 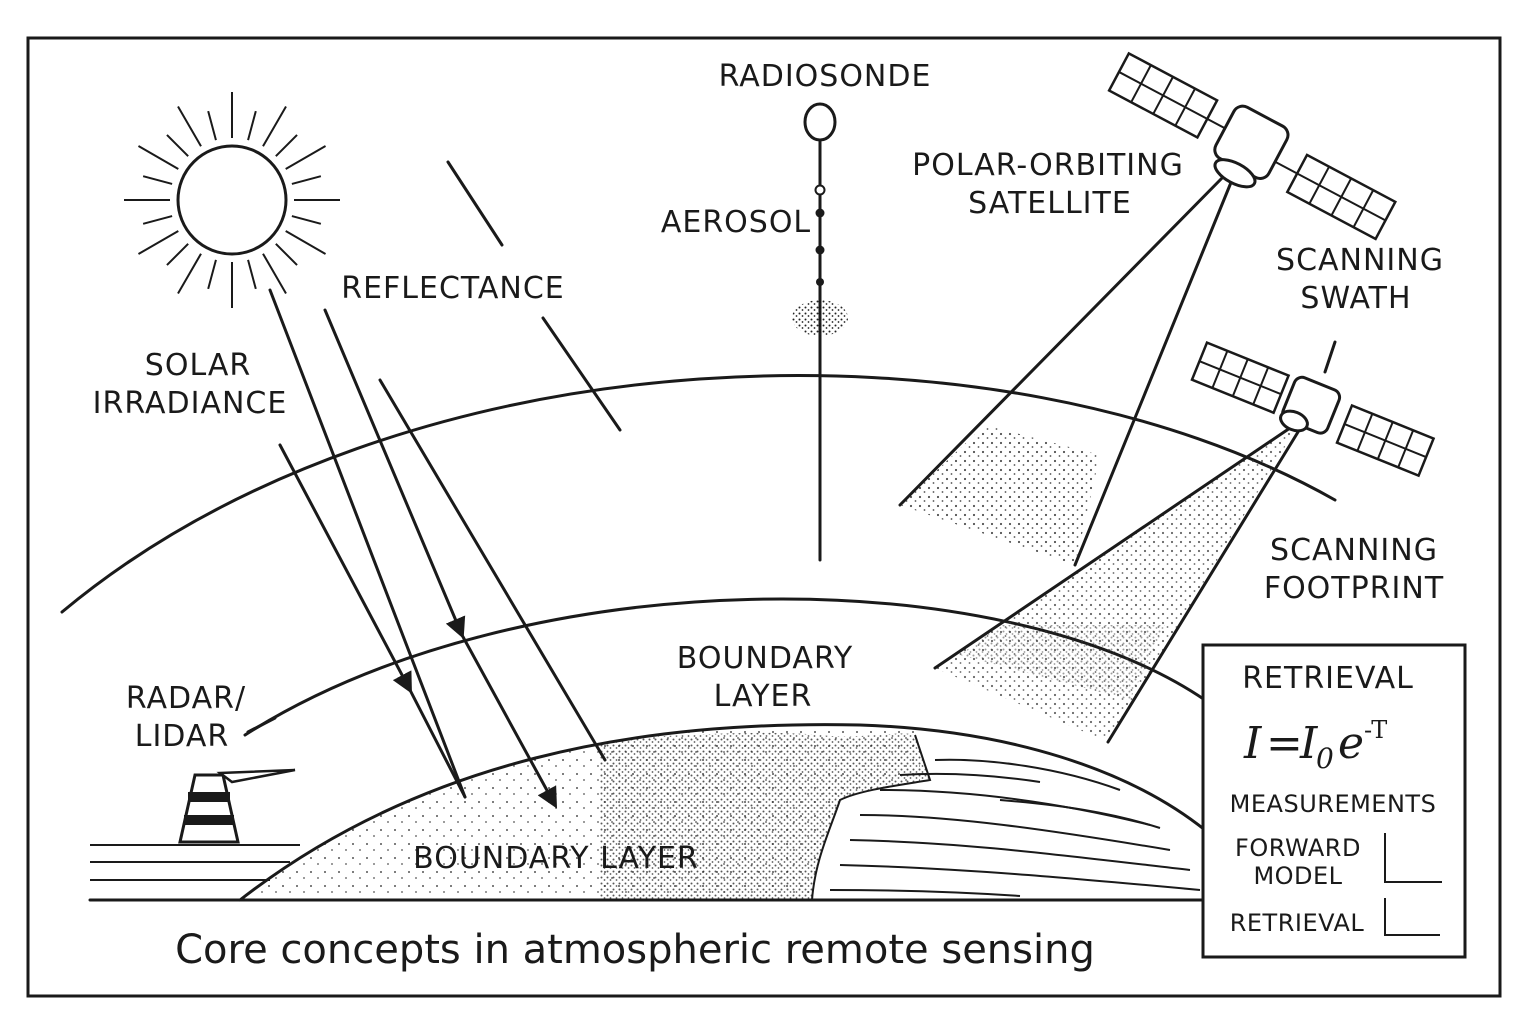 What do you see at coordinates (232, 200) in the screenshot?
I see `sun-icon` at bounding box center [232, 200].